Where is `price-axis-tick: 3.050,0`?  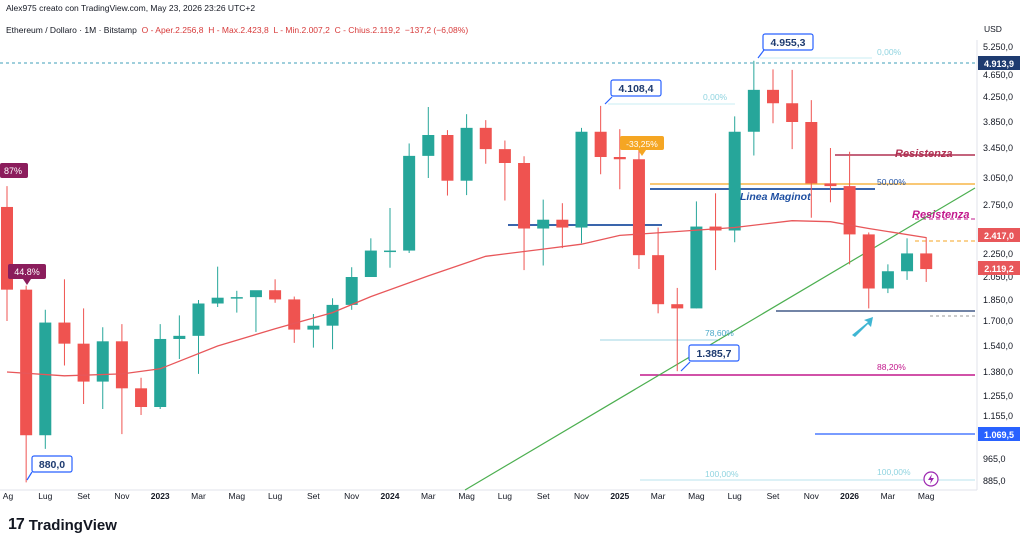 price-axis-tick: 3.050,0 is located at coordinates (998, 178).